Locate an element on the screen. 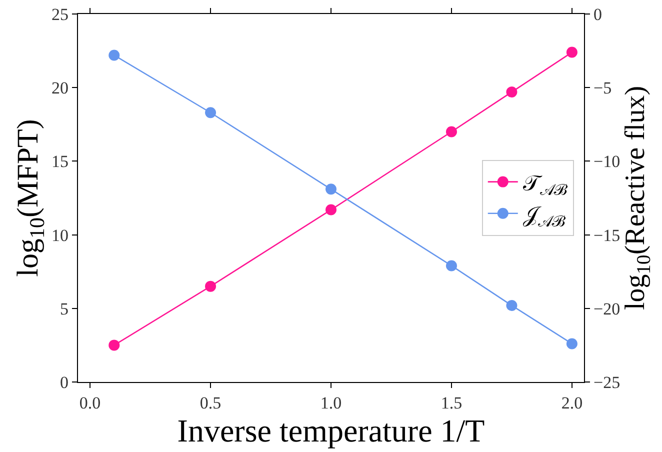  y-tick-label: 5 is located at coordinates (64, 308).